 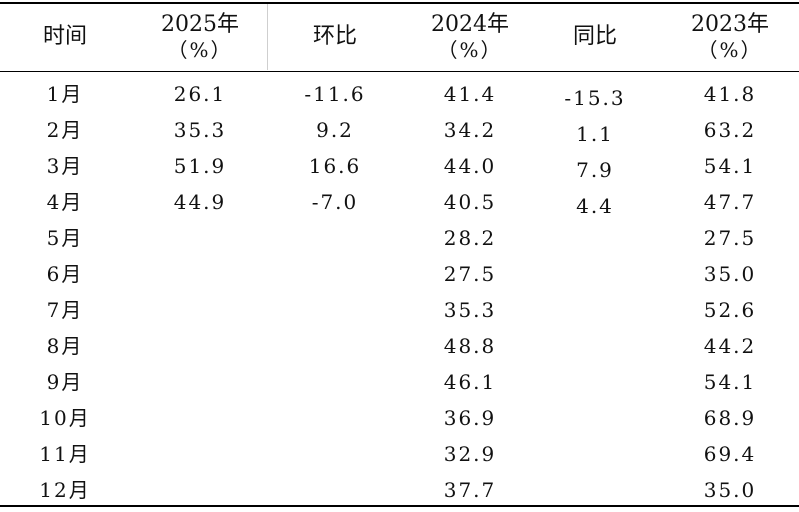 I want to click on table-row: 10月 36.9 68.9, so click(x=399, y=418).